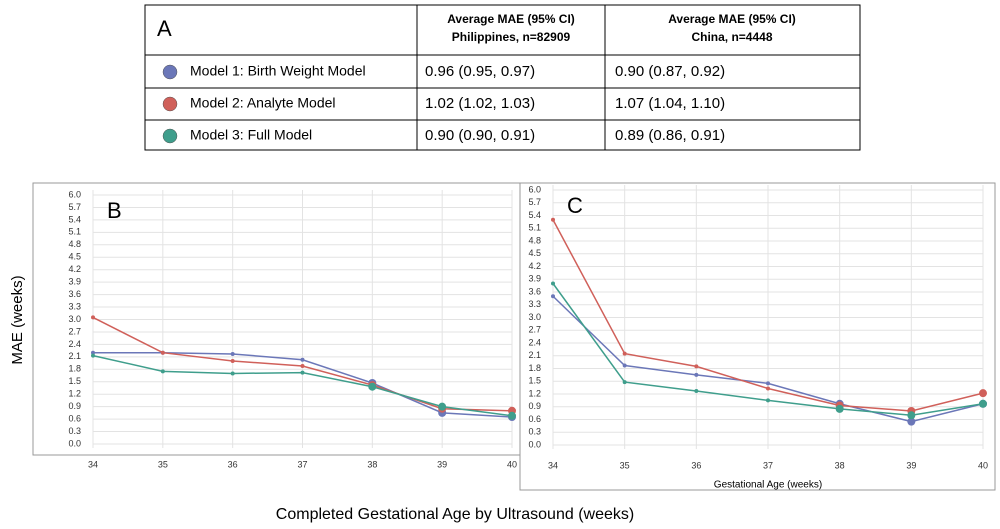 The image size is (1000, 529). Describe the element at coordinates (670, 103) in the screenshot. I see `cell: 1.07 (1.04, 1.10)` at that location.